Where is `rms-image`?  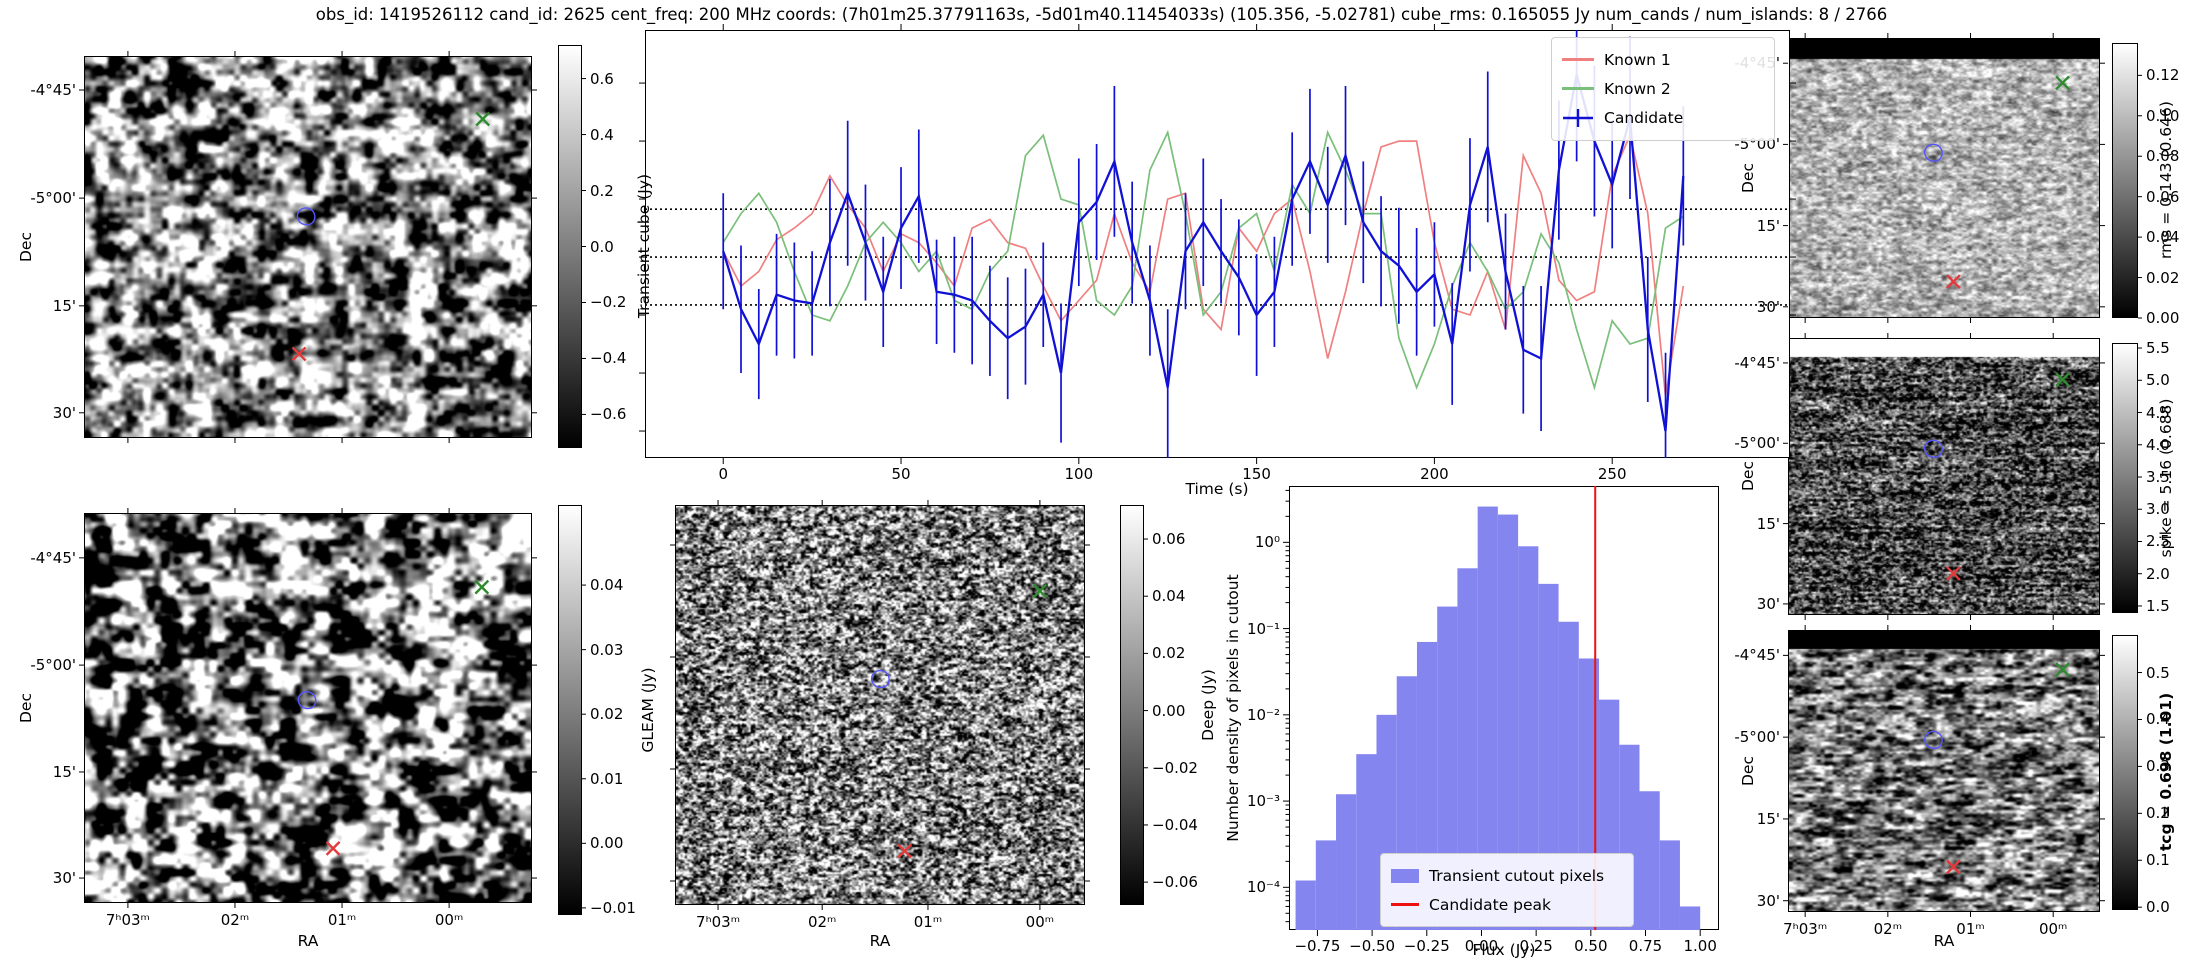 rms-image is located at coordinates (1944, 178).